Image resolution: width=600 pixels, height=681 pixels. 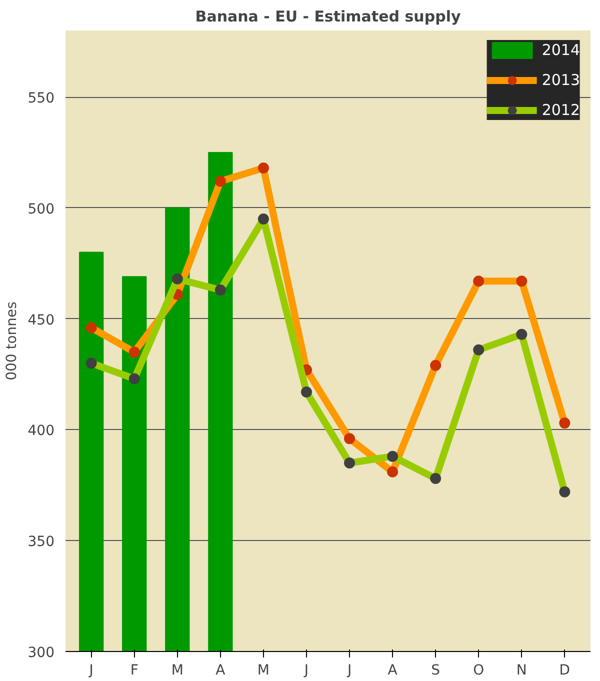 What do you see at coordinates (12, 341) in the screenshot?
I see `y-axis-title: 000 tonnes` at bounding box center [12, 341].